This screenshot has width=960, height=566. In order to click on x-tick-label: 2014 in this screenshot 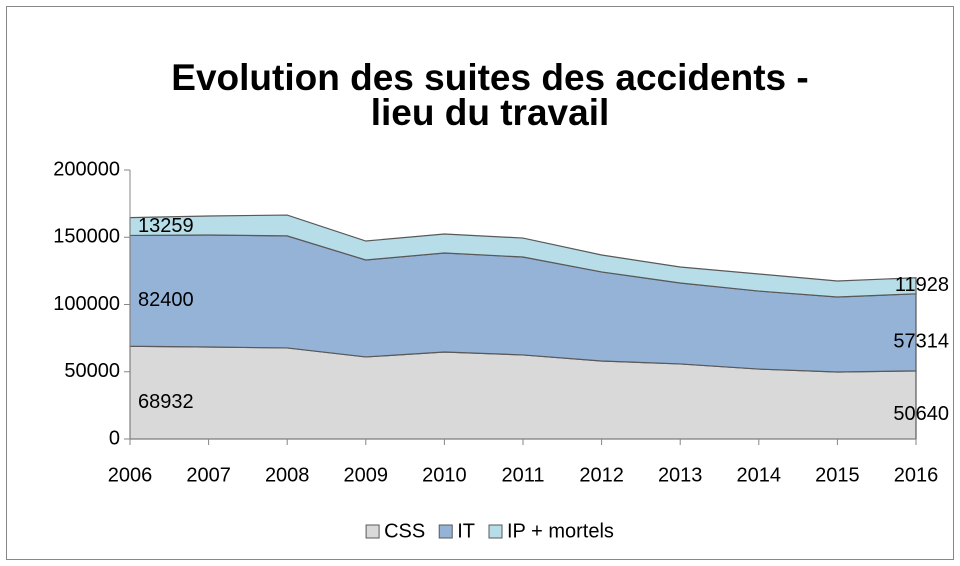, I will do `click(759, 475)`.